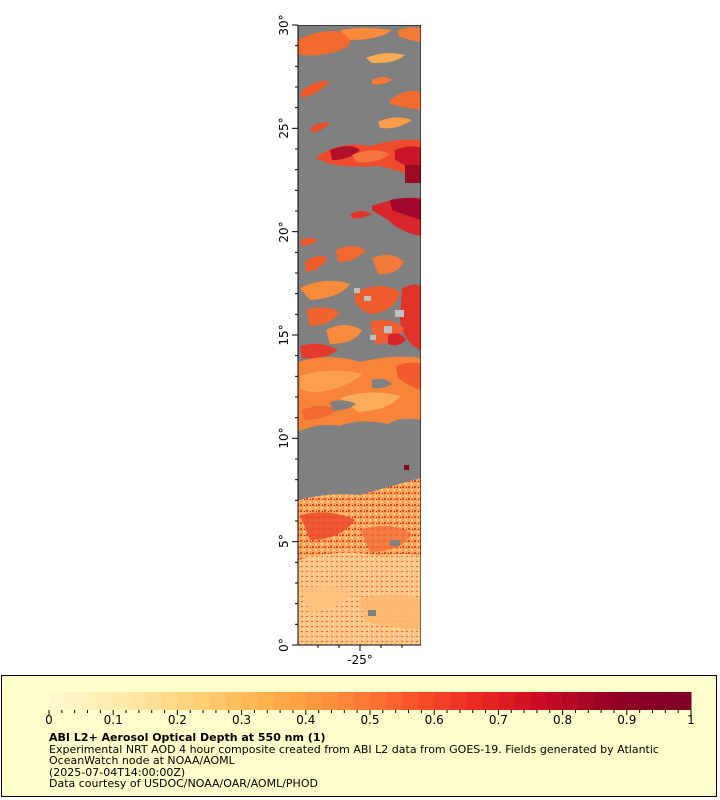  I want to click on aerosol-field-17n, so click(360, 302).